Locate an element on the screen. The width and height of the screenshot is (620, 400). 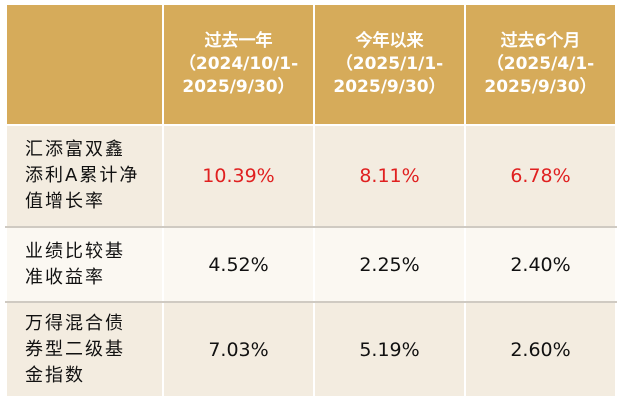
value-cell-past-year: 4.52% is located at coordinates (238, 264).